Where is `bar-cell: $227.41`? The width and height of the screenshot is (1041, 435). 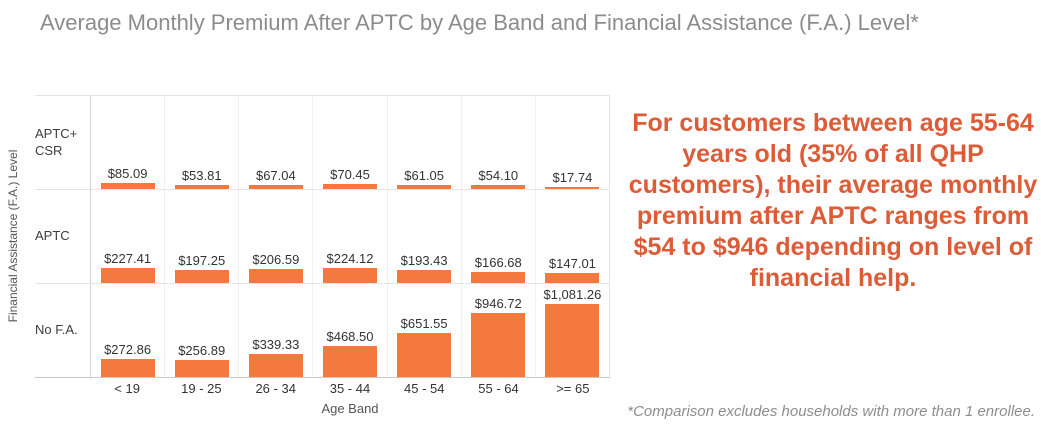 bar-cell: $227.41 is located at coordinates (127, 236).